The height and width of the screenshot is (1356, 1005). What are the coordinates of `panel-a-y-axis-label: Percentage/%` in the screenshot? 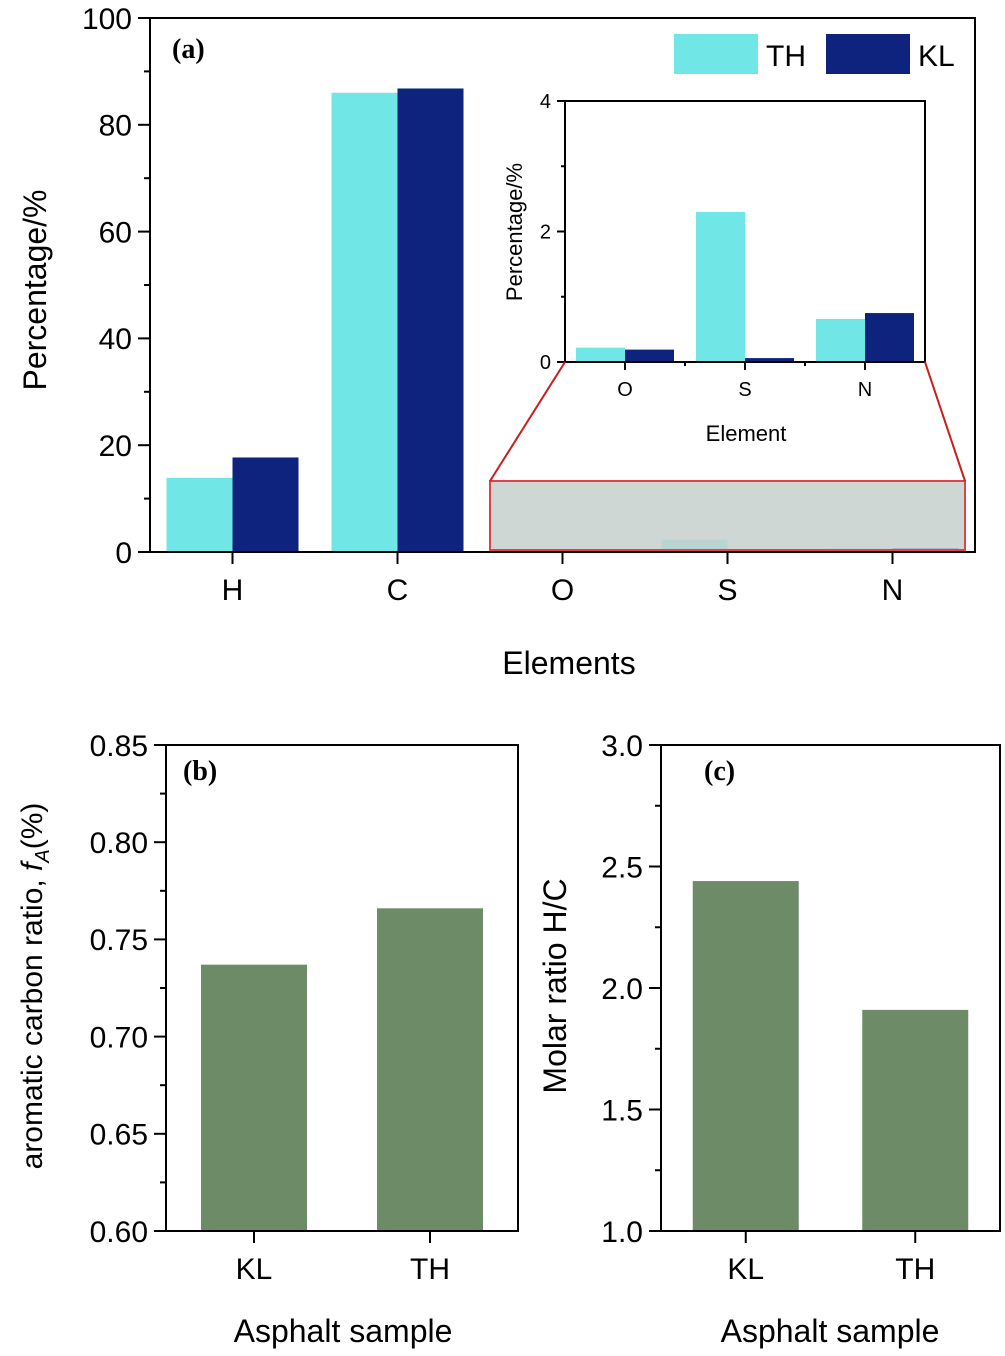 It's located at (35, 289).